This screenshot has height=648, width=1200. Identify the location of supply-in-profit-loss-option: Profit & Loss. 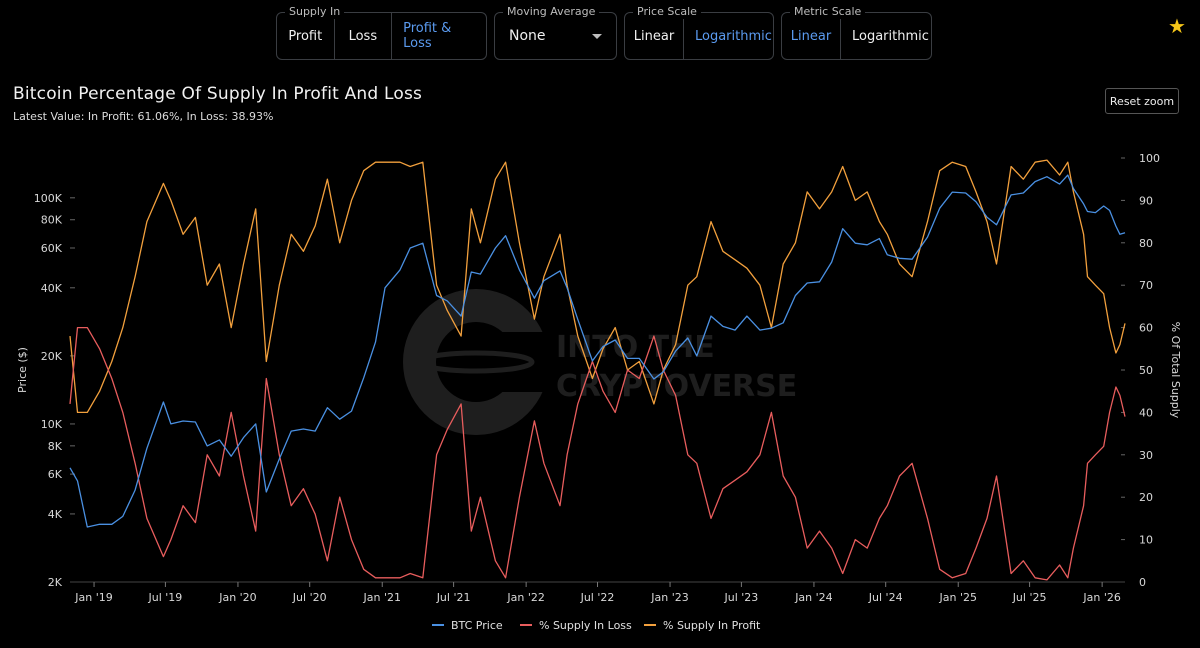
(427, 36).